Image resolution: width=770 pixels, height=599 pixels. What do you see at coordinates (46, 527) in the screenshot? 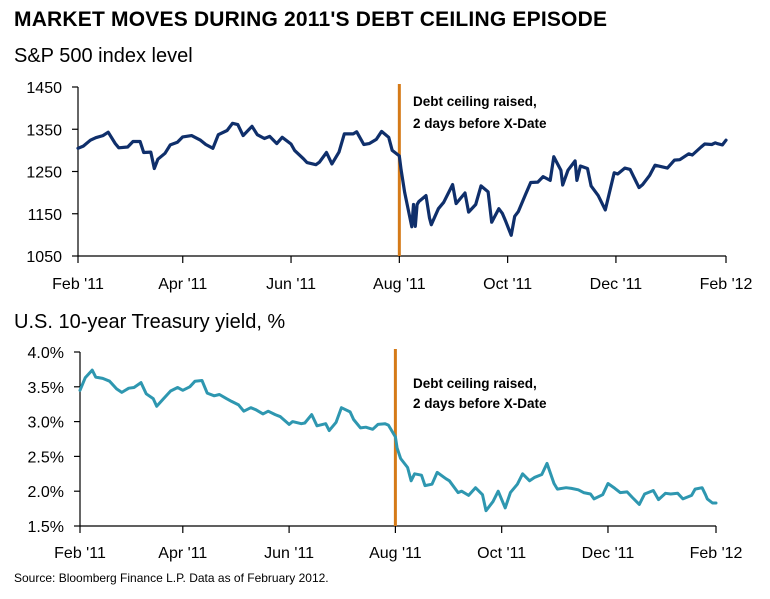
I see `treasury-y-tick-label: 1.5%` at bounding box center [46, 527].